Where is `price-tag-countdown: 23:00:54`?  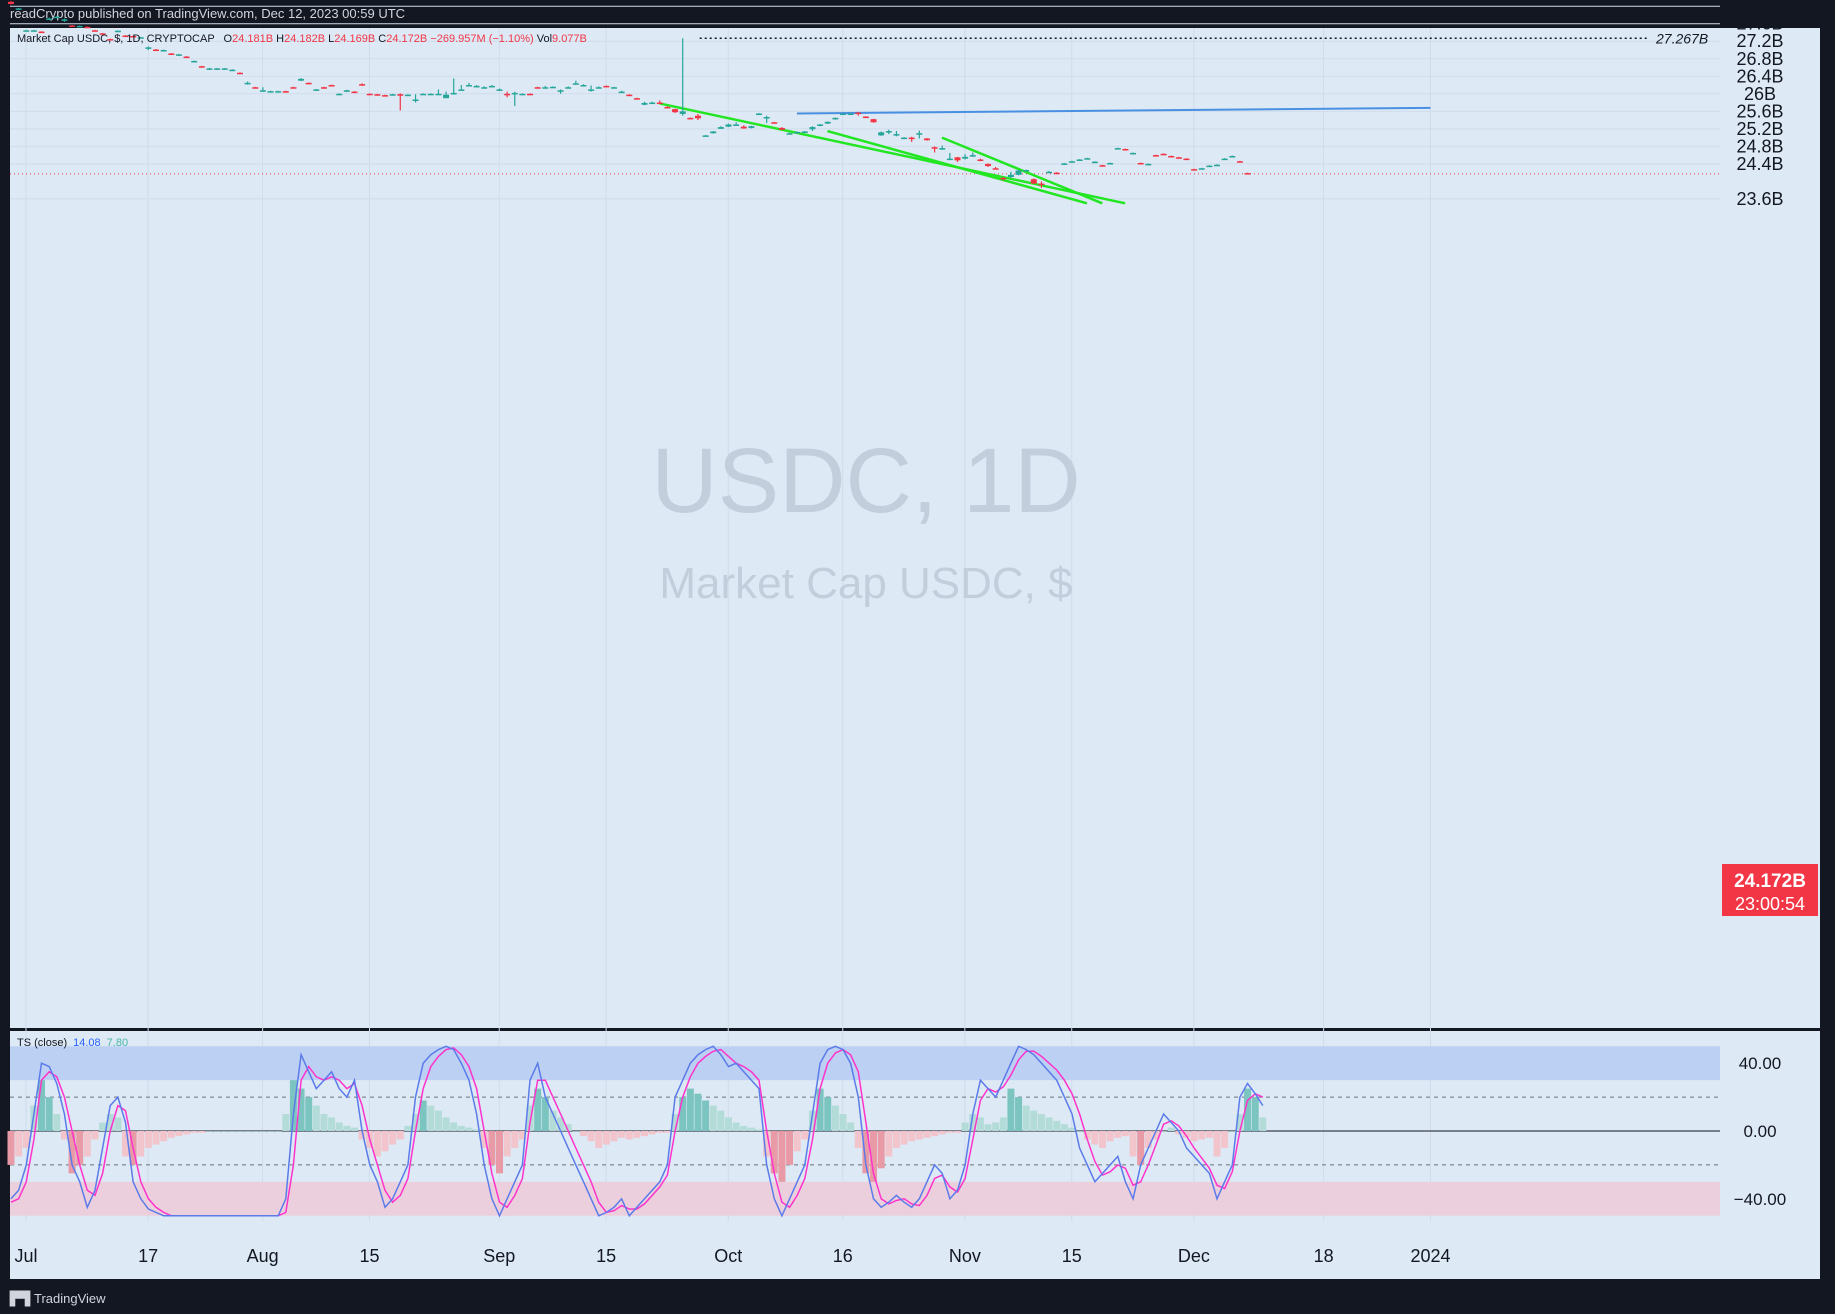 price-tag-countdown: 23:00:54 is located at coordinates (1770, 904).